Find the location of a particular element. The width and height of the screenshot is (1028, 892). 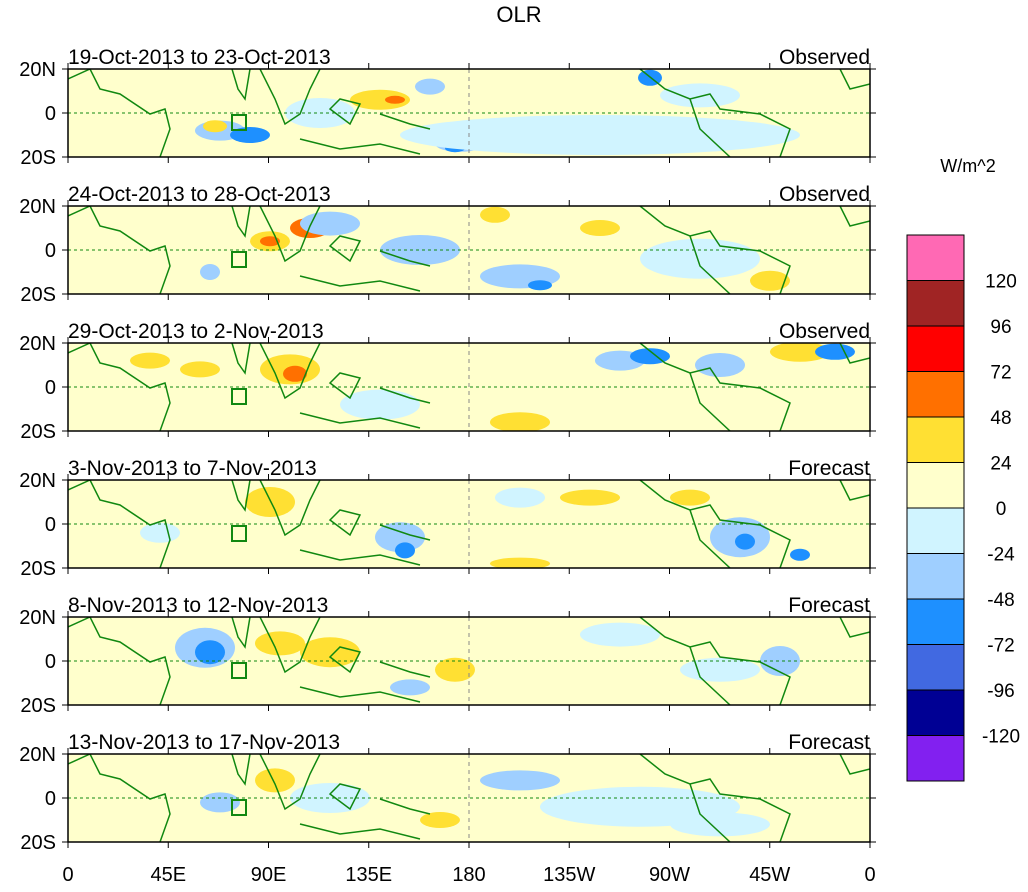

panel-period: 24-Oct-2013 to 28-Oct-2013 is located at coordinates (199, 194).